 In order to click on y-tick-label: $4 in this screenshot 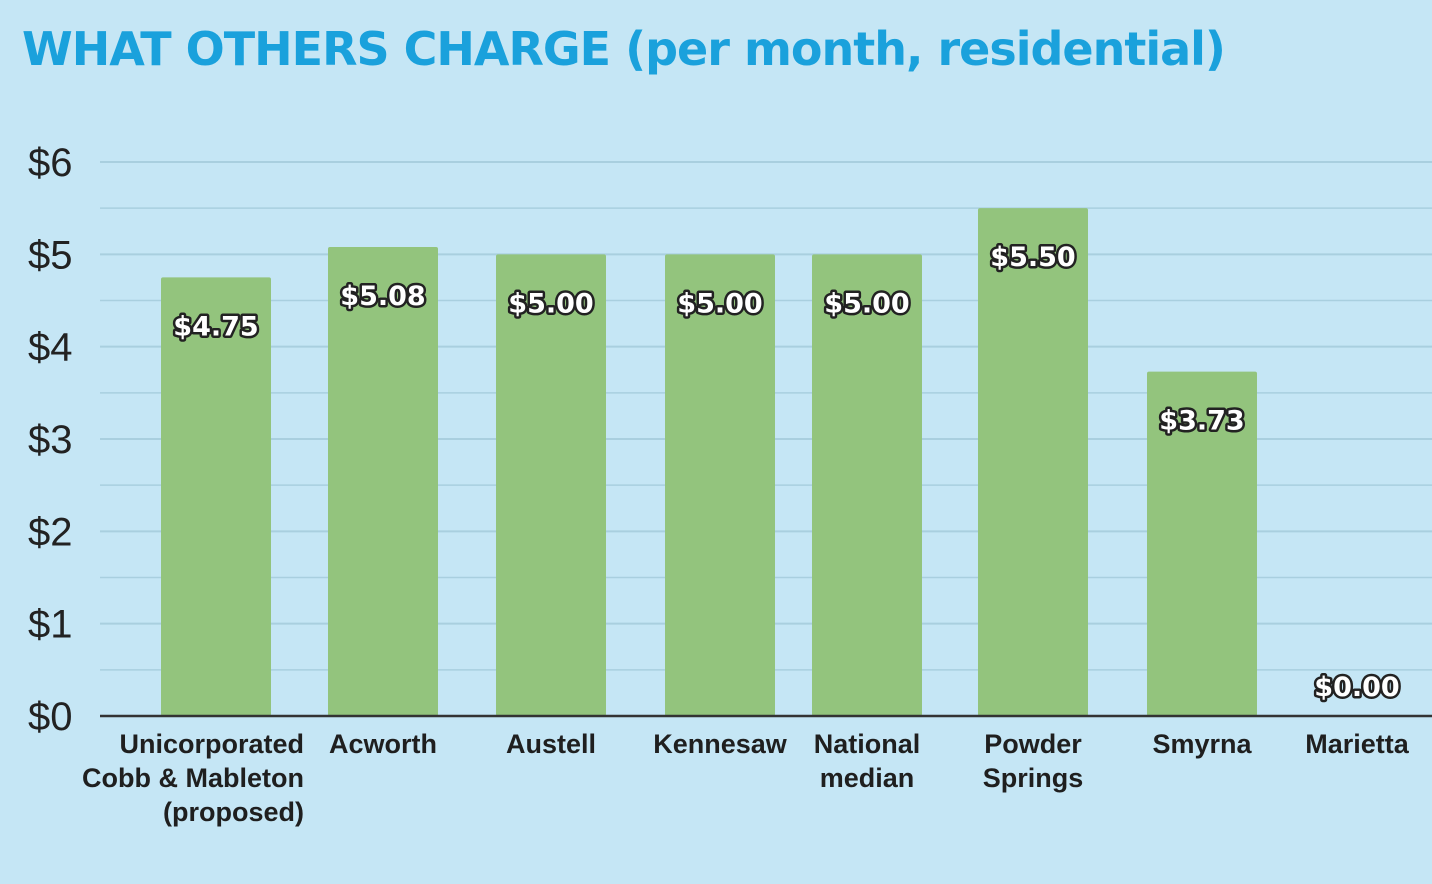, I will do `click(50, 348)`.